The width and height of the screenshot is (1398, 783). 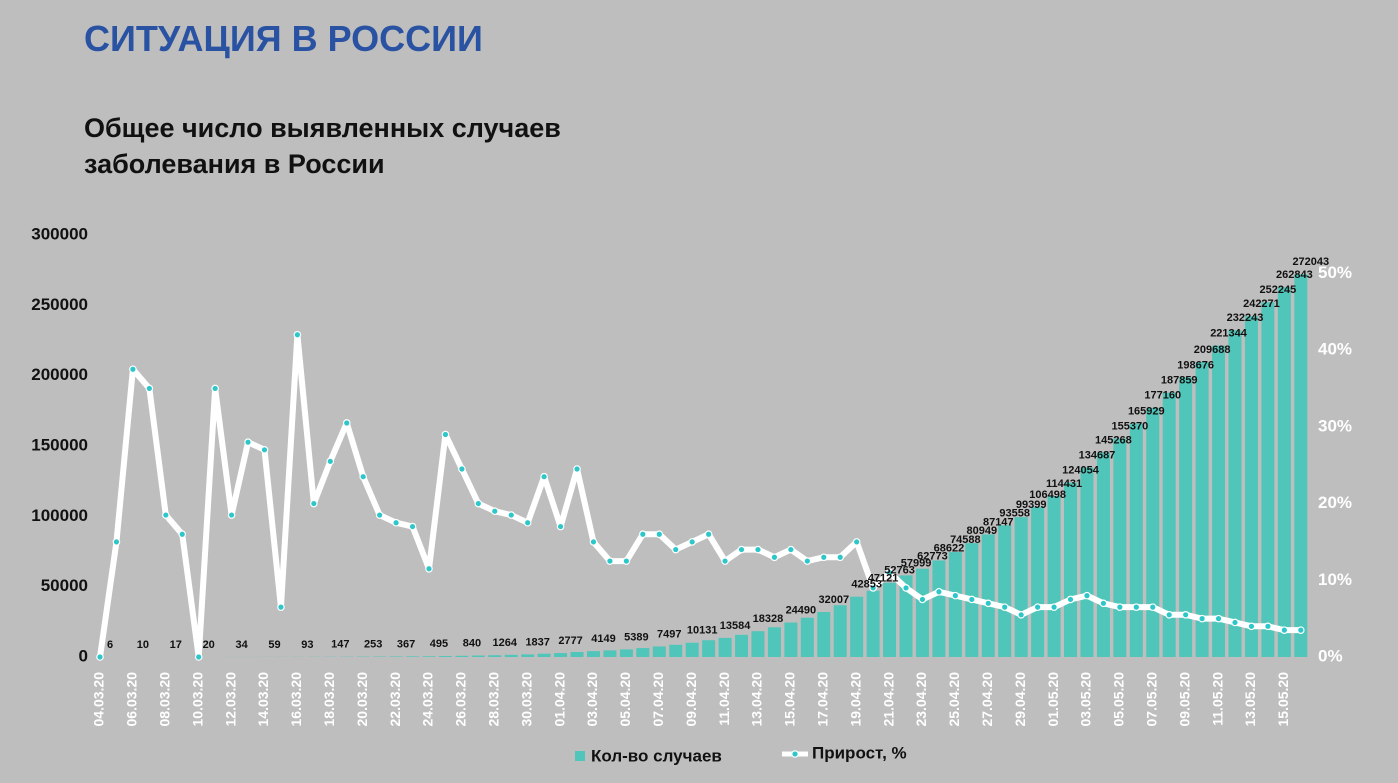 I want to click on x-tick-label: 12.03.20, so click(x=230, y=699).